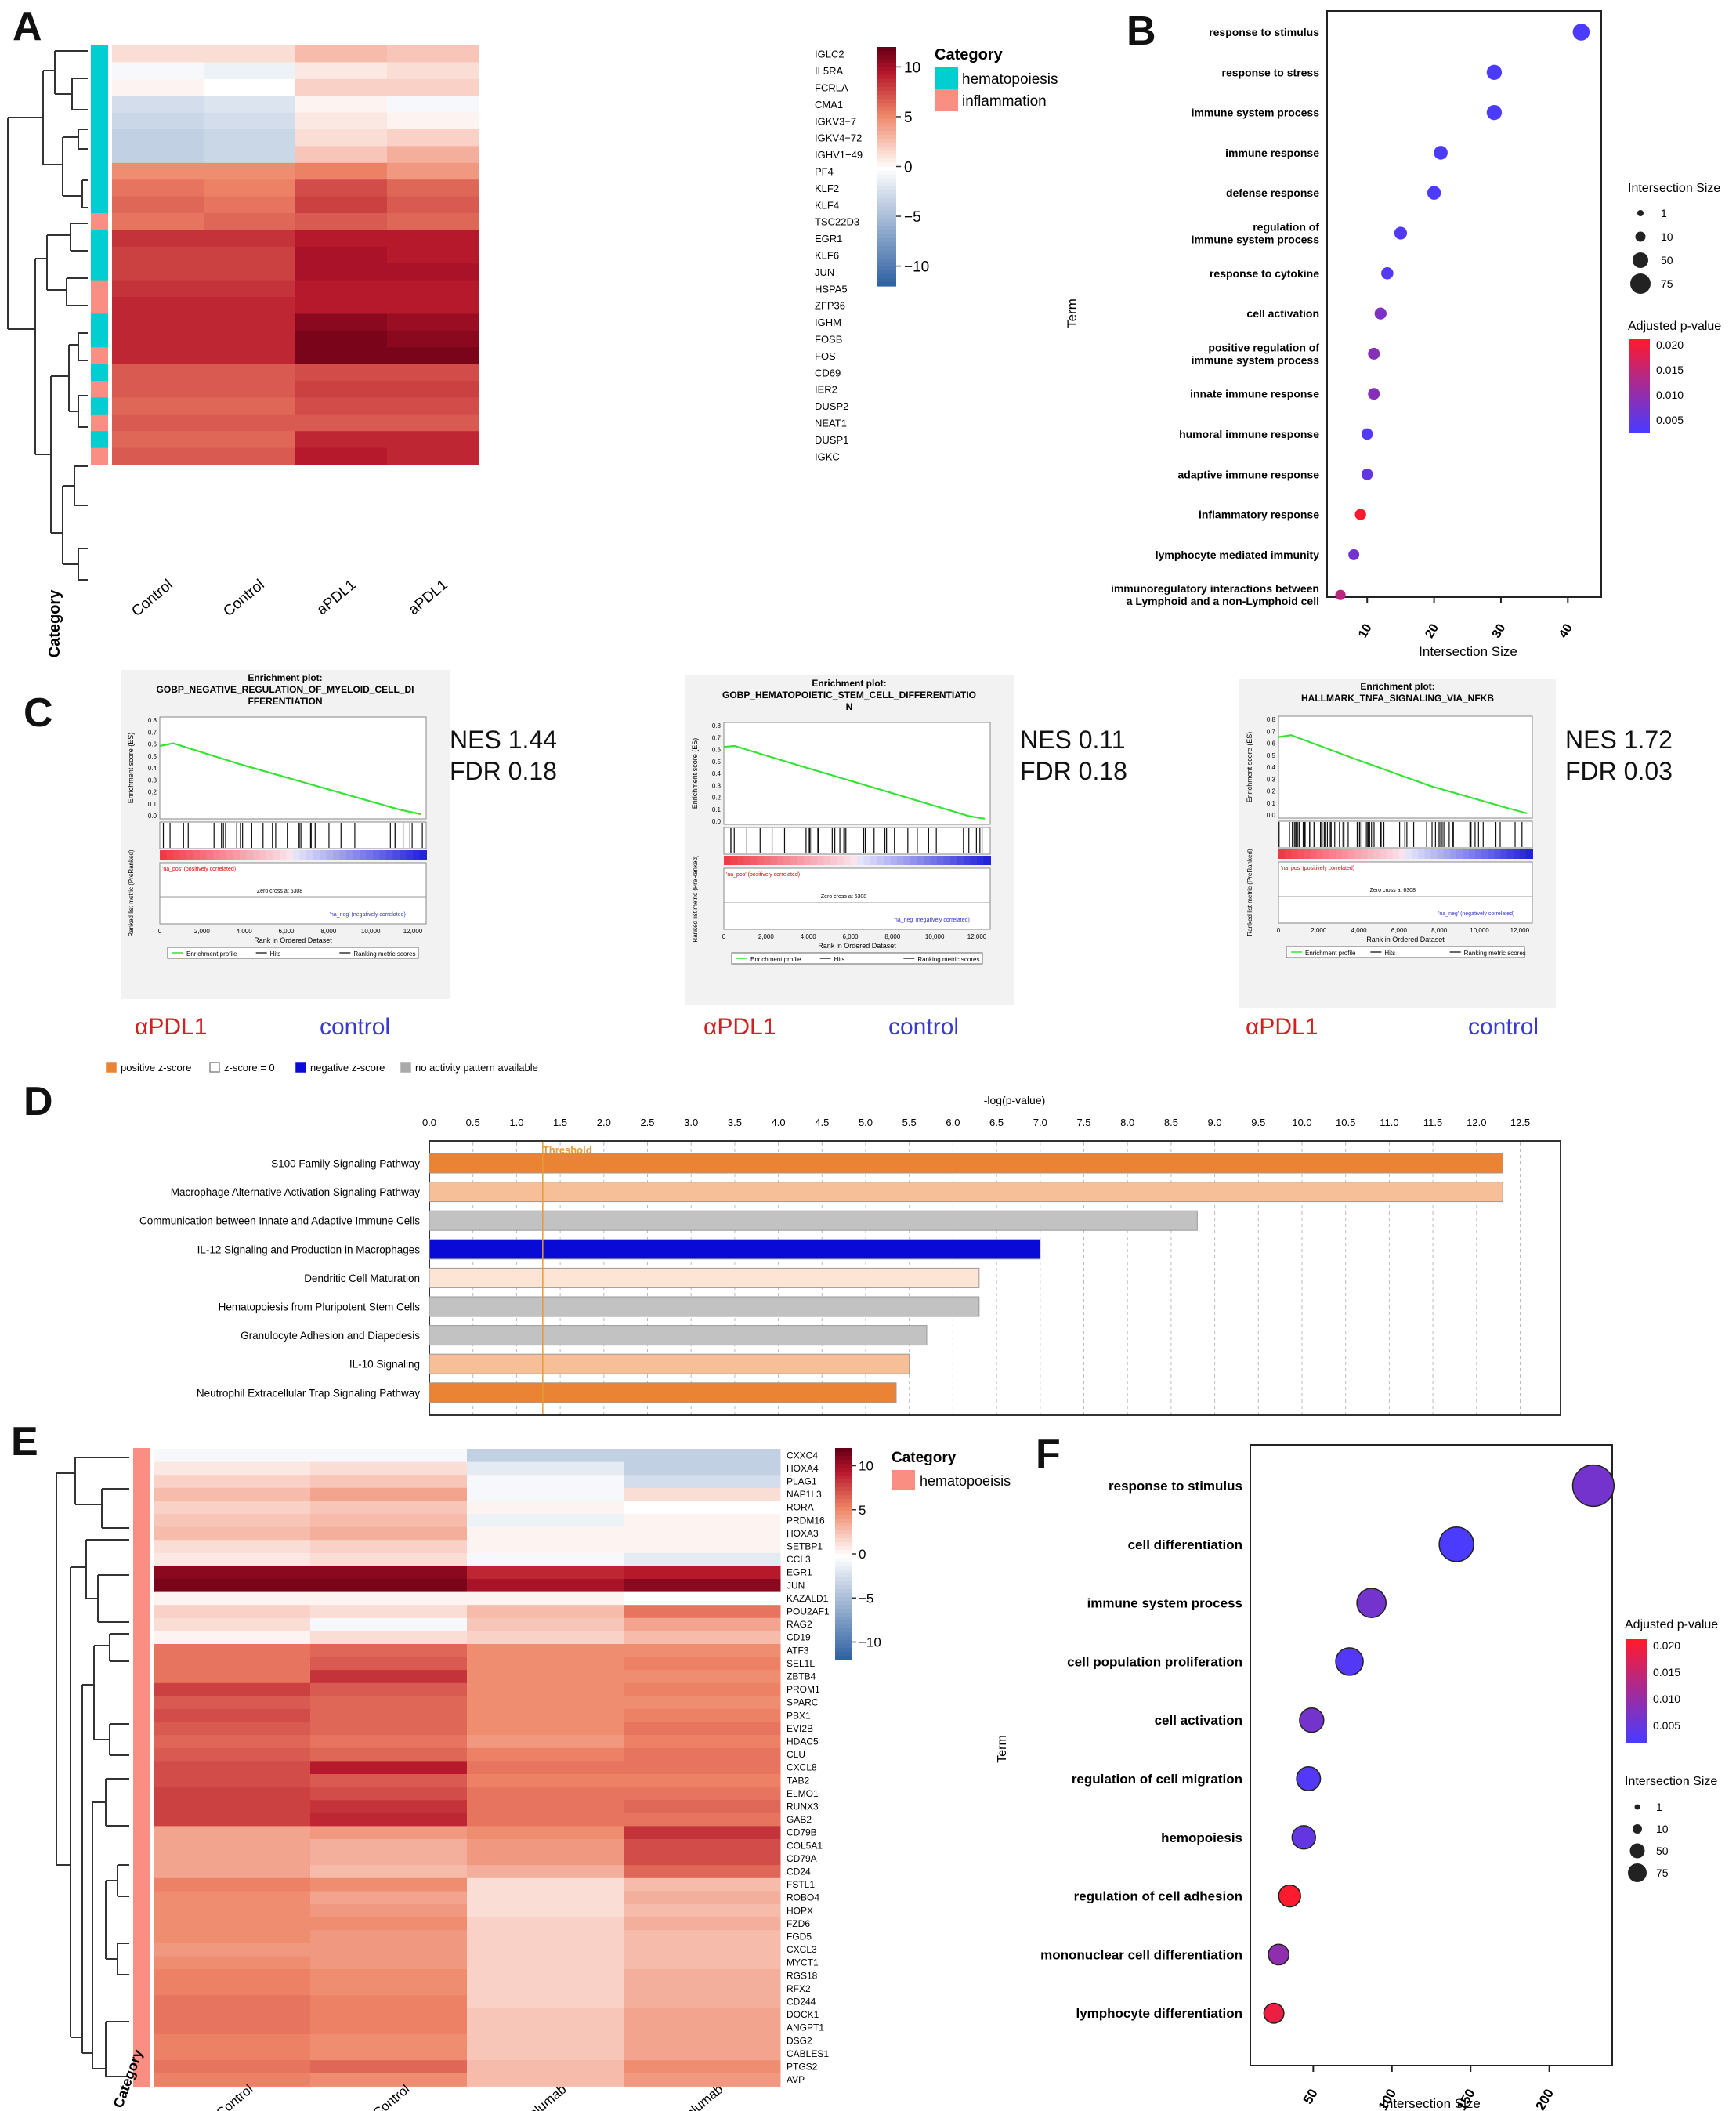 This screenshot has height=2111, width=1736. Describe the element at coordinates (337, 597) in the screenshot. I see `column-label: aPDL1` at that location.